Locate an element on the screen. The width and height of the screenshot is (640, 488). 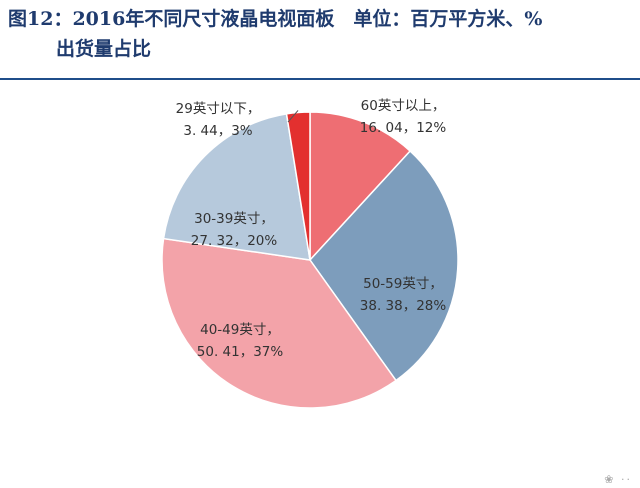
slice-label: 30-39英寸， 27. 32，20% is located at coordinates (234, 229).